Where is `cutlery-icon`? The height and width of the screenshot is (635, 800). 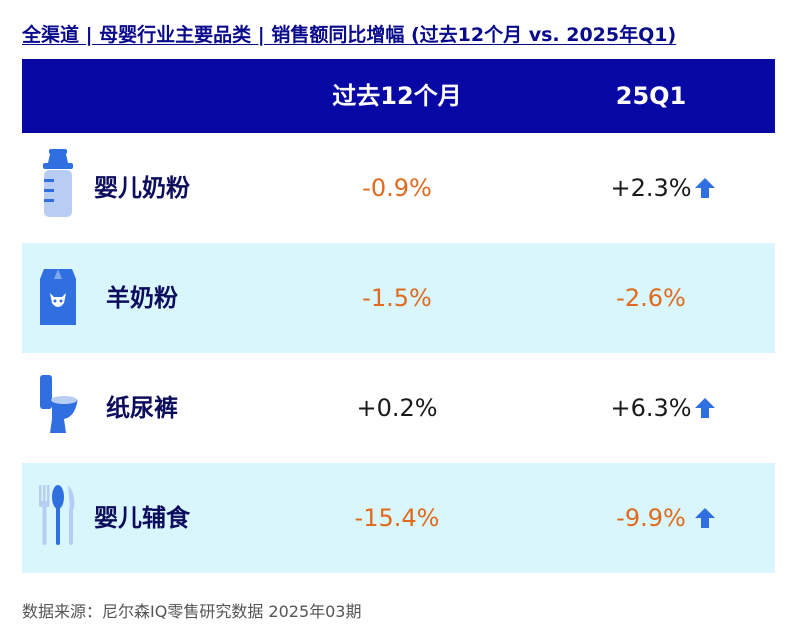 cutlery-icon is located at coordinates (57, 515).